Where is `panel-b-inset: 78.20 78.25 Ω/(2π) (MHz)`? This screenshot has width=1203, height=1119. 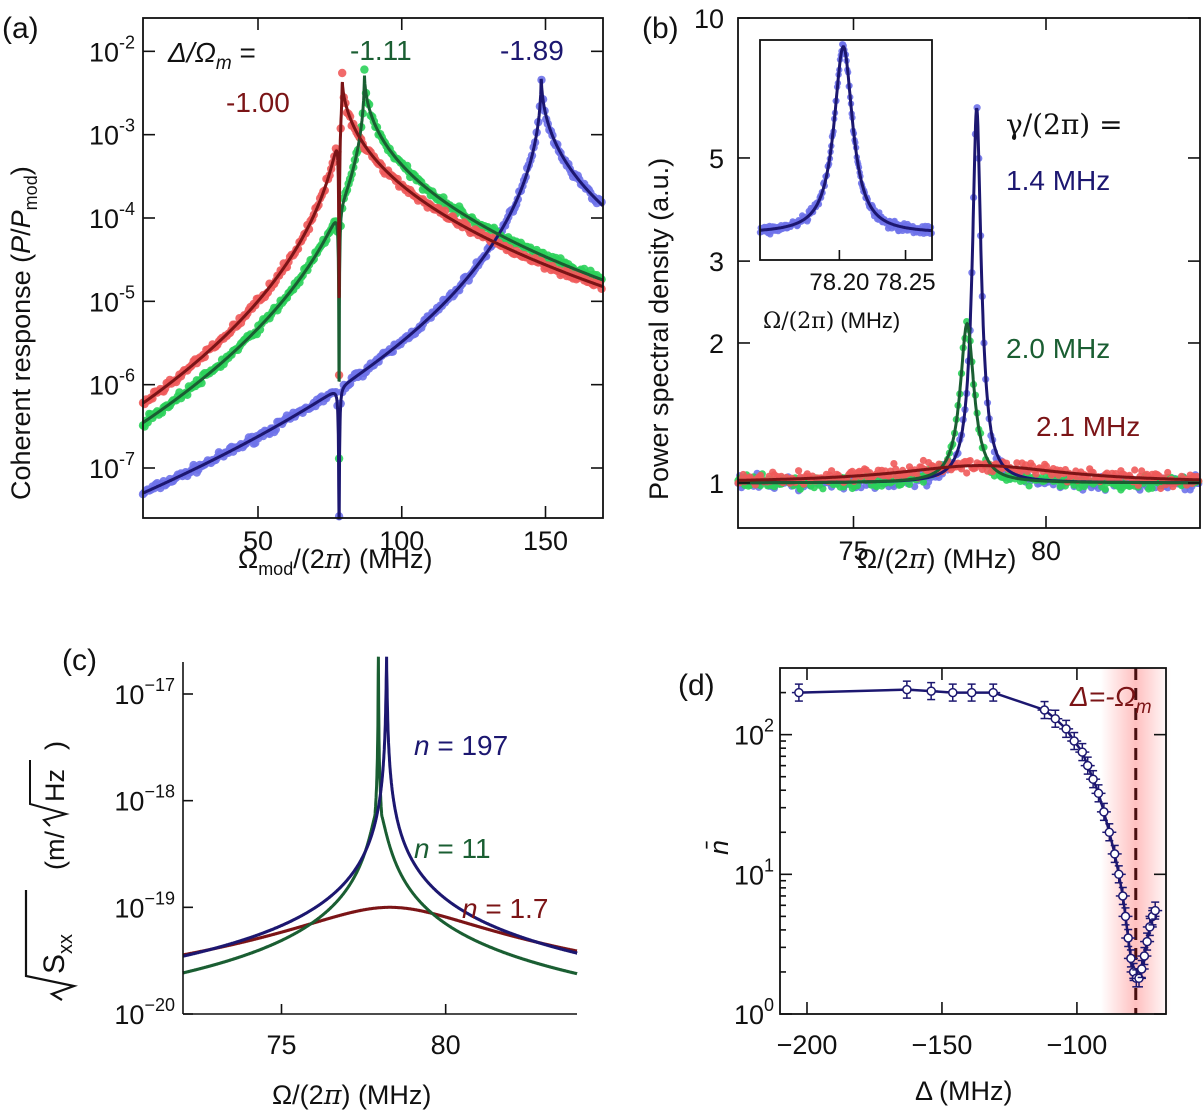
panel-b-inset: 78.20 78.25 Ω/(2π) (MHz) is located at coordinates (846, 186).